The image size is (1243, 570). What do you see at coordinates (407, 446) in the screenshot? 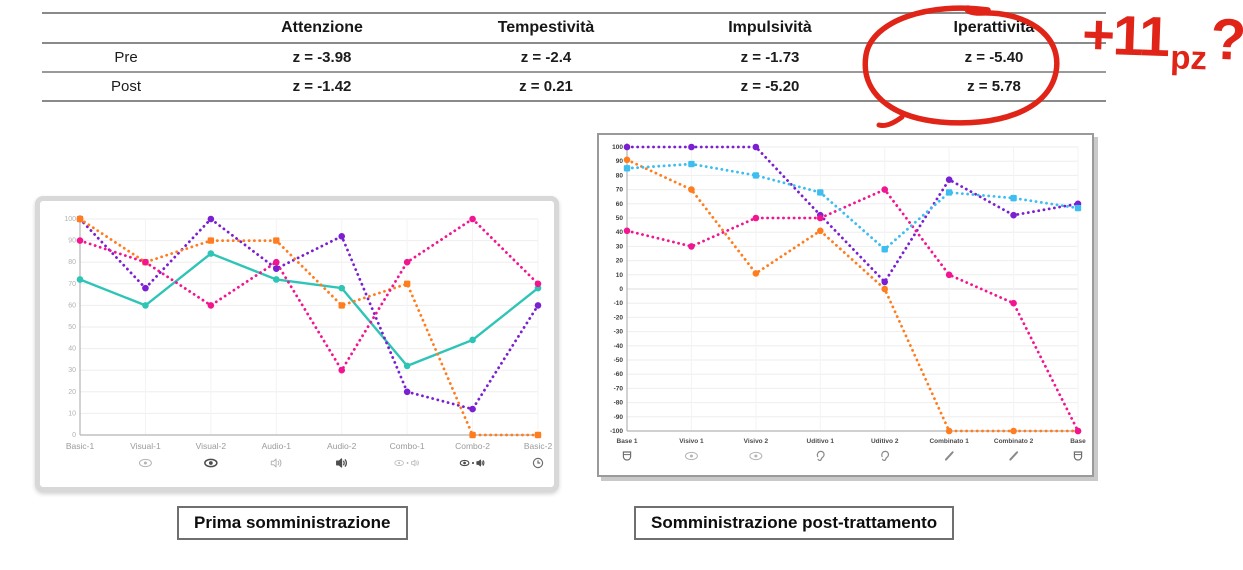
I see `x-category-label: Combo-1` at bounding box center [407, 446].